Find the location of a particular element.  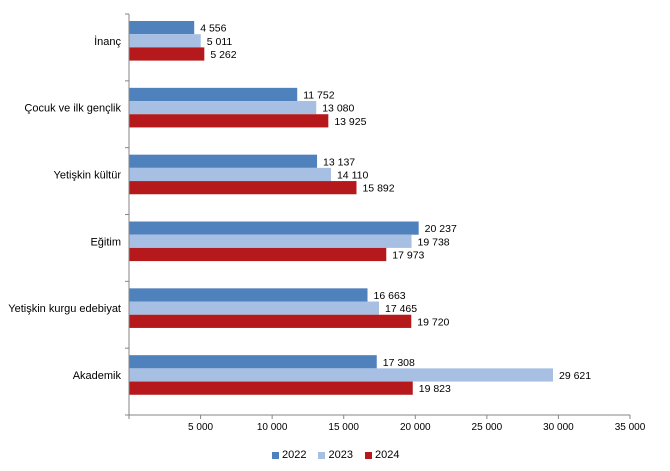

x-tick-label-1: 10 000 is located at coordinates (272, 427).